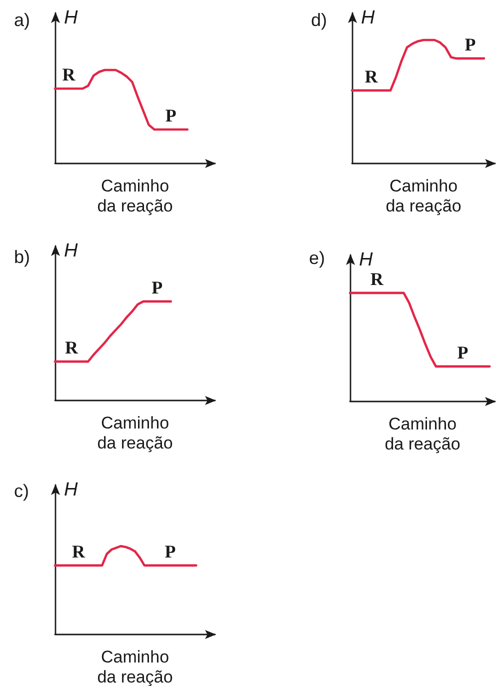 The width and height of the screenshot is (498, 686). What do you see at coordinates (21, 491) in the screenshot?
I see `chart-title: c)` at bounding box center [21, 491].